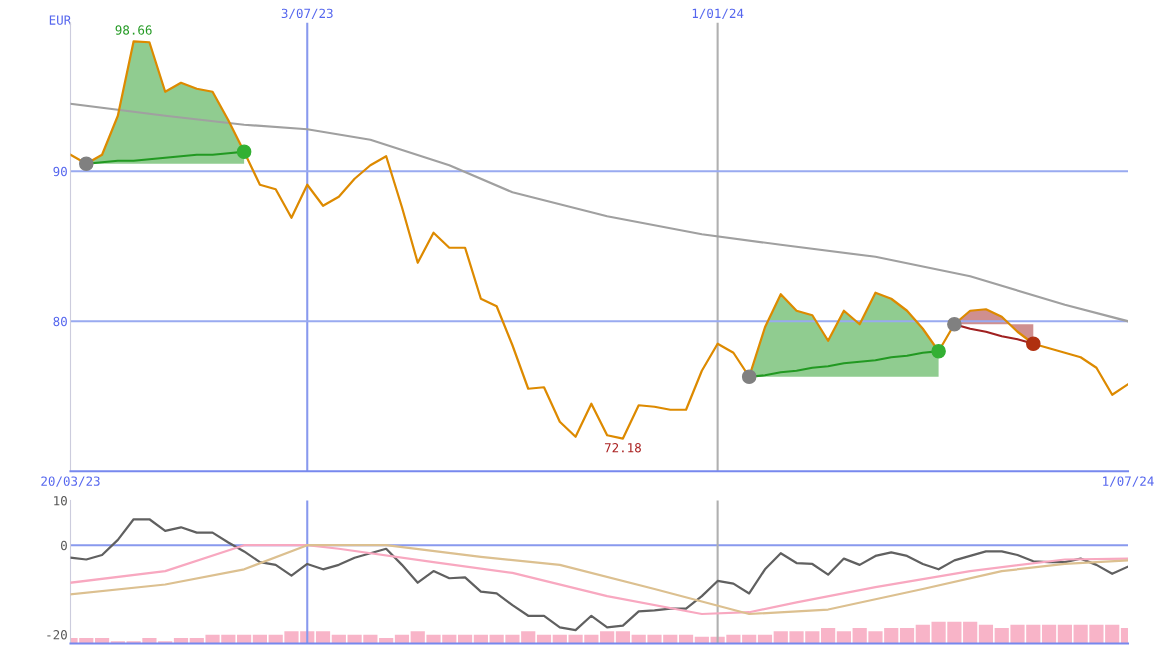  What do you see at coordinates (307, 14) in the screenshot?
I see `ref-line-label: 3/07/23` at bounding box center [307, 14].